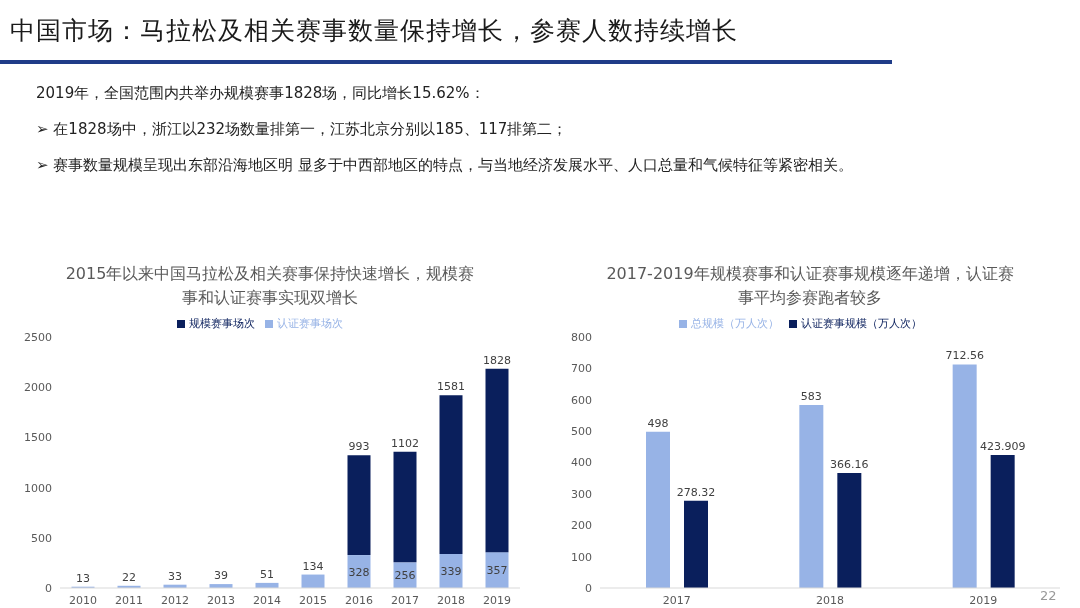 The height and width of the screenshot is (608, 1080). I want to click on x-tick-label: 2014, so click(267, 600).